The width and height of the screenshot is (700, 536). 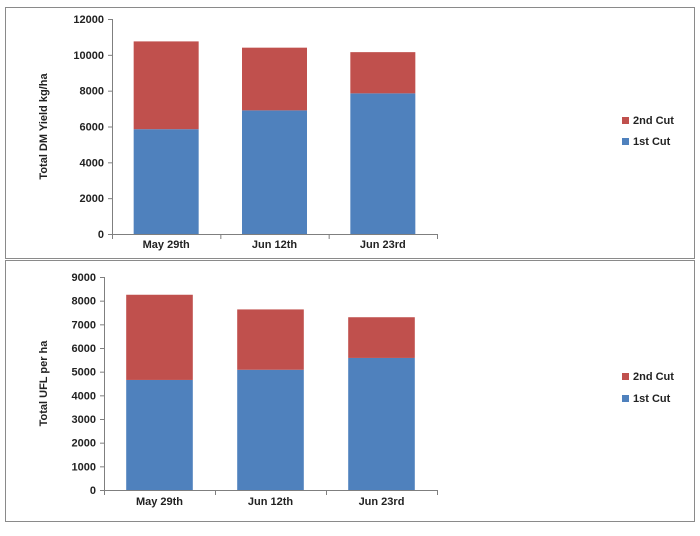 What do you see at coordinates (84, 420) in the screenshot?
I see `y-tick-label: 3000` at bounding box center [84, 420].